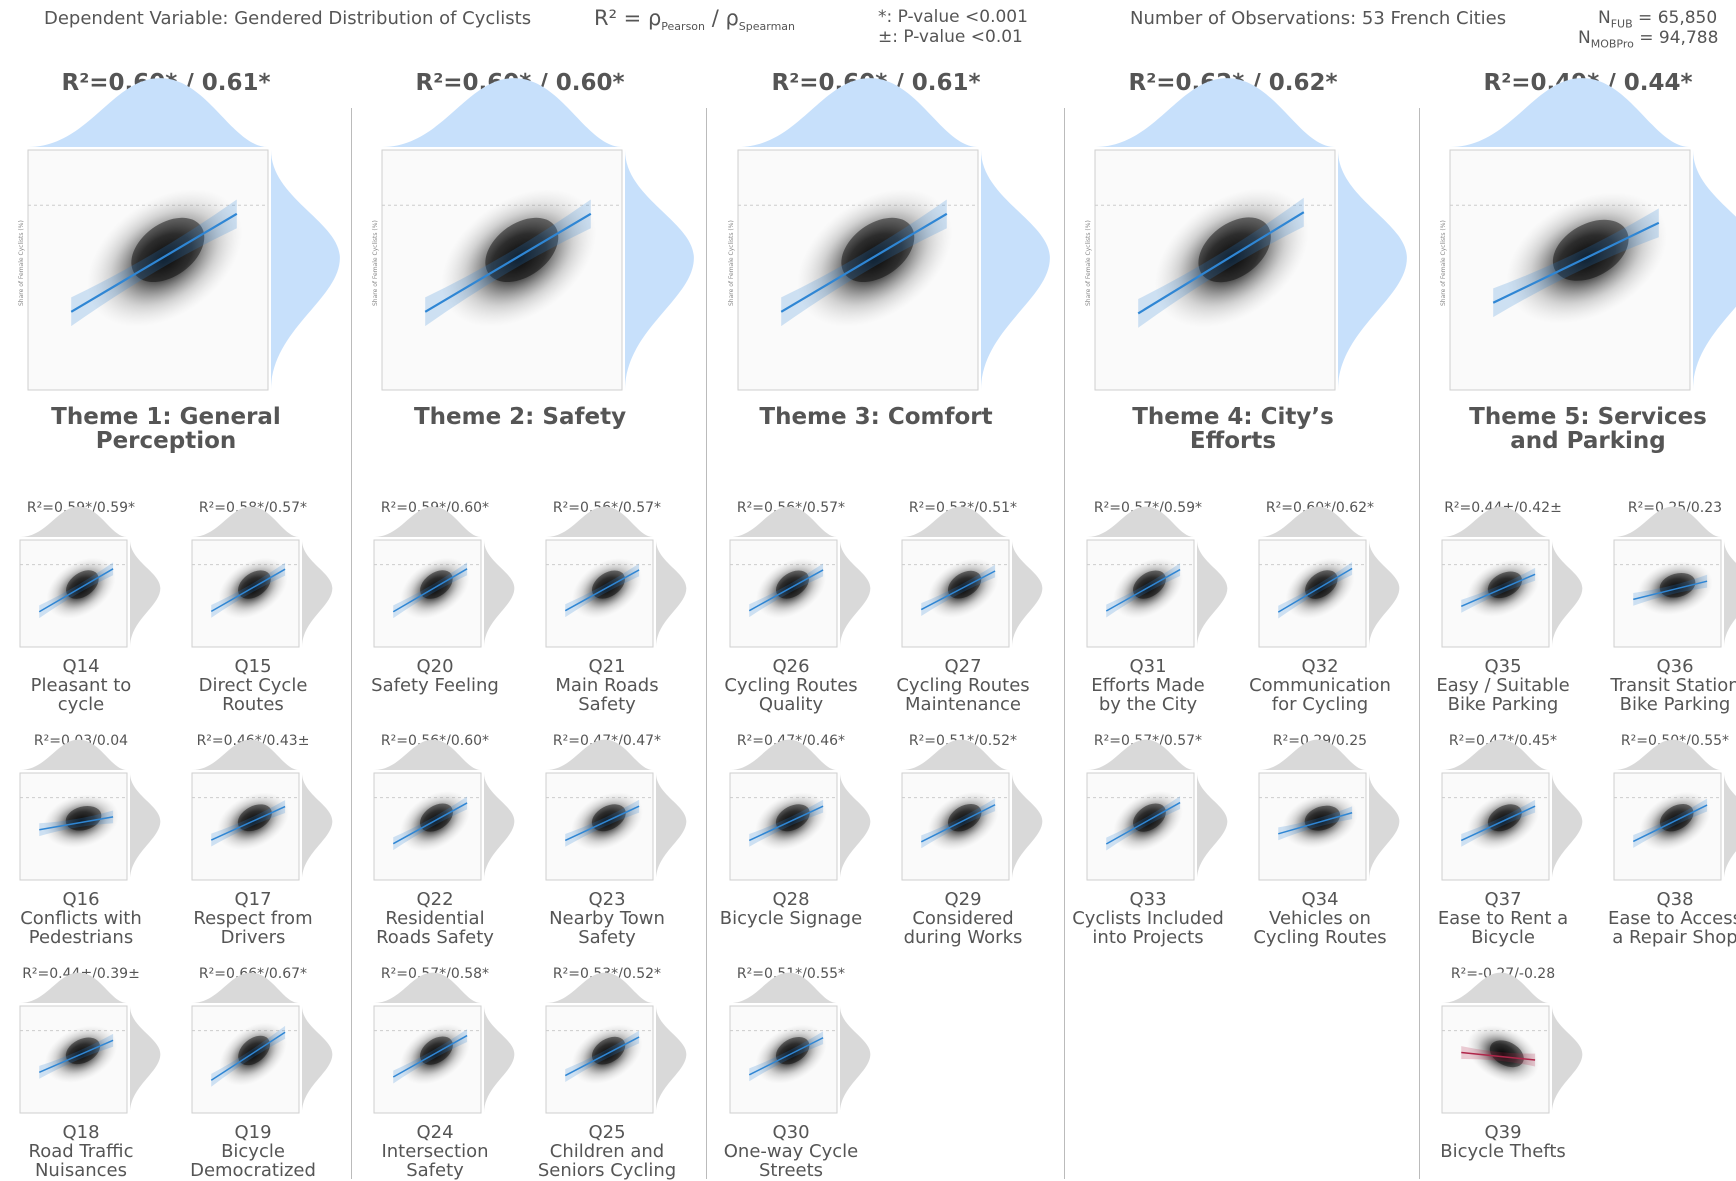 The width and height of the screenshot is (1736, 1181). What do you see at coordinates (791, 704) in the screenshot?
I see `question-label-line: Quality` at bounding box center [791, 704].